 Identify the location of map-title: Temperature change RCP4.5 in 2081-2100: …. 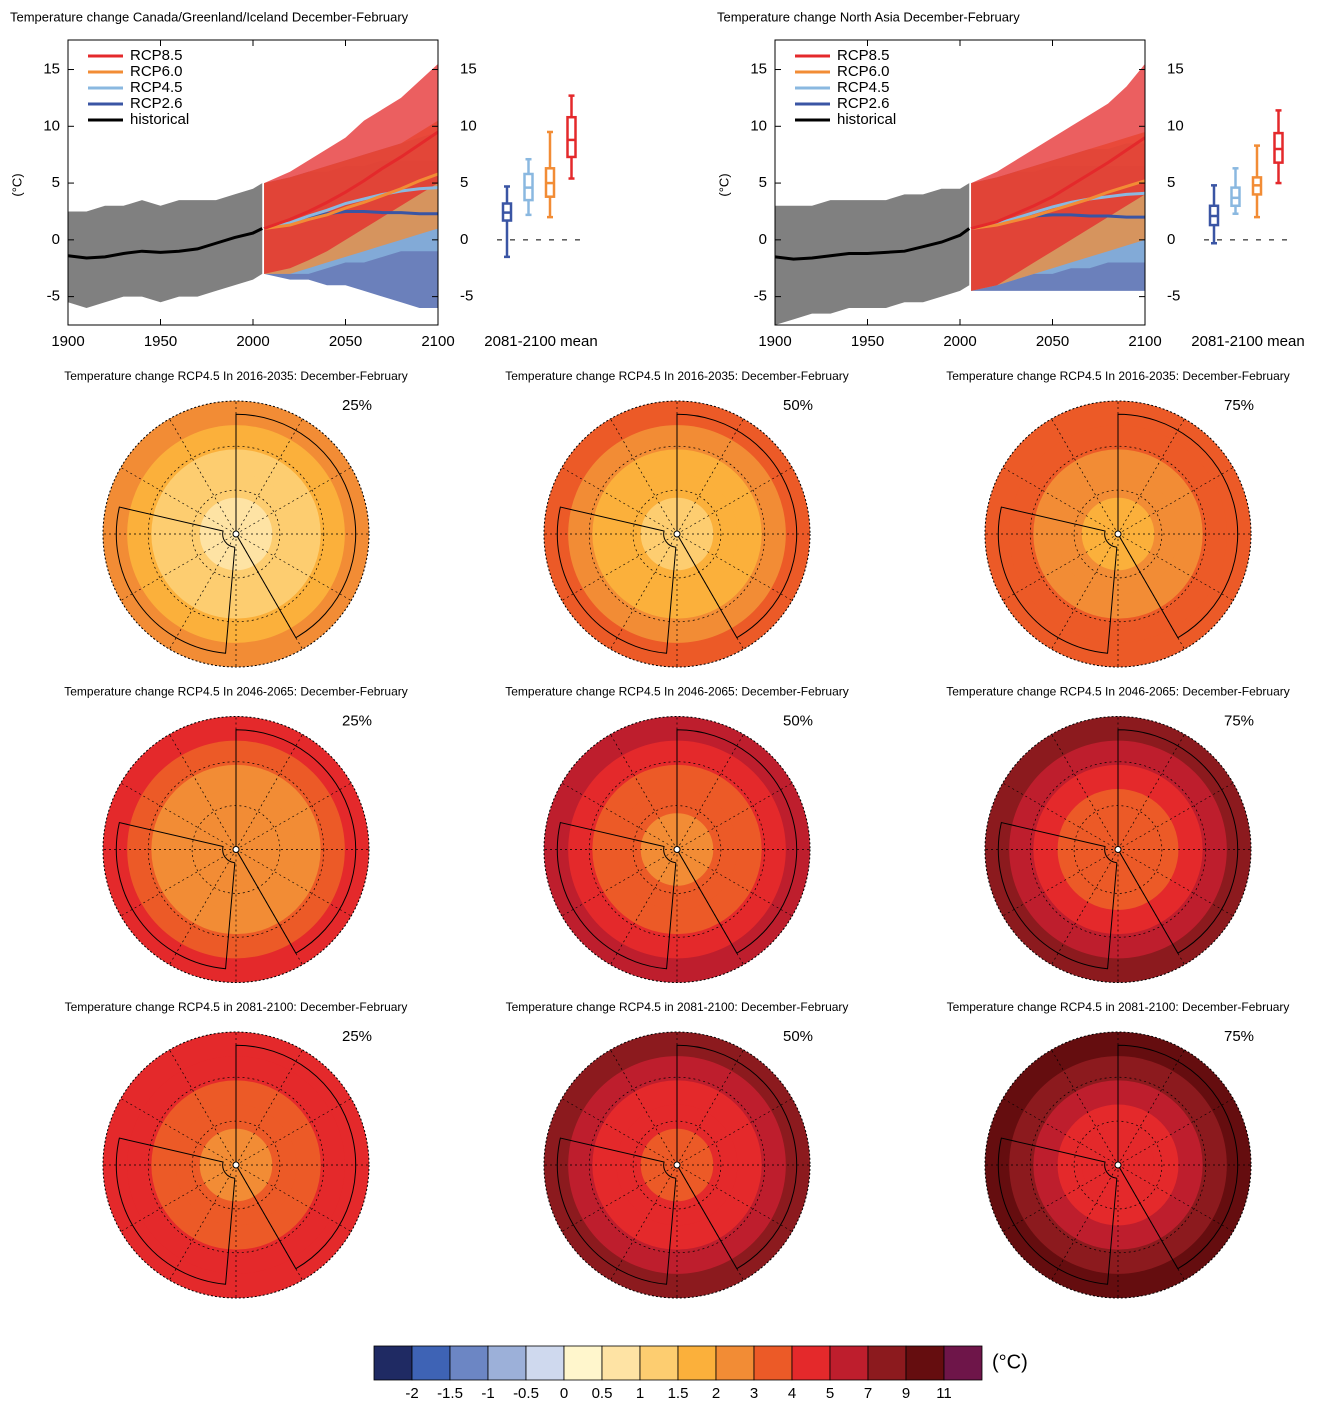
(1118, 1007).